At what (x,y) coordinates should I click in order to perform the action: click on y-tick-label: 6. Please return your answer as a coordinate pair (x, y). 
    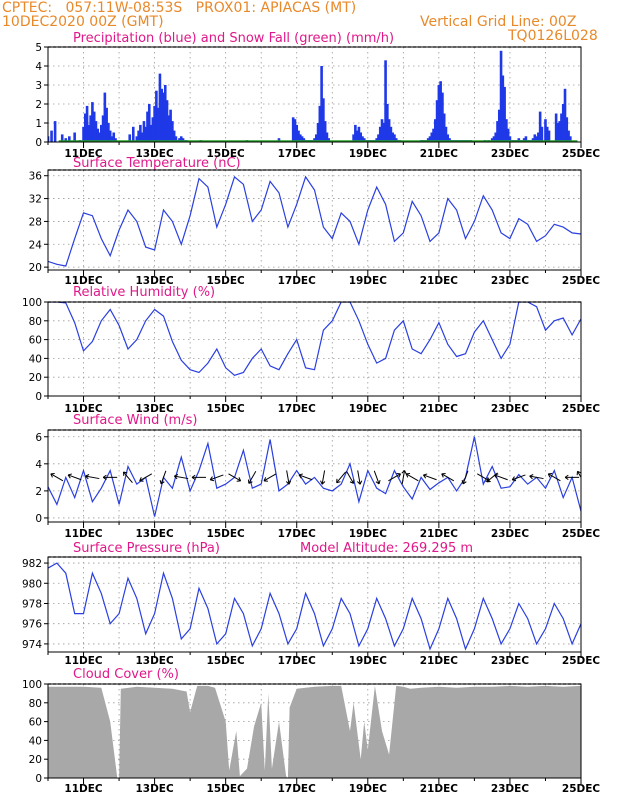
    Looking at the image, I should click on (38, 438).